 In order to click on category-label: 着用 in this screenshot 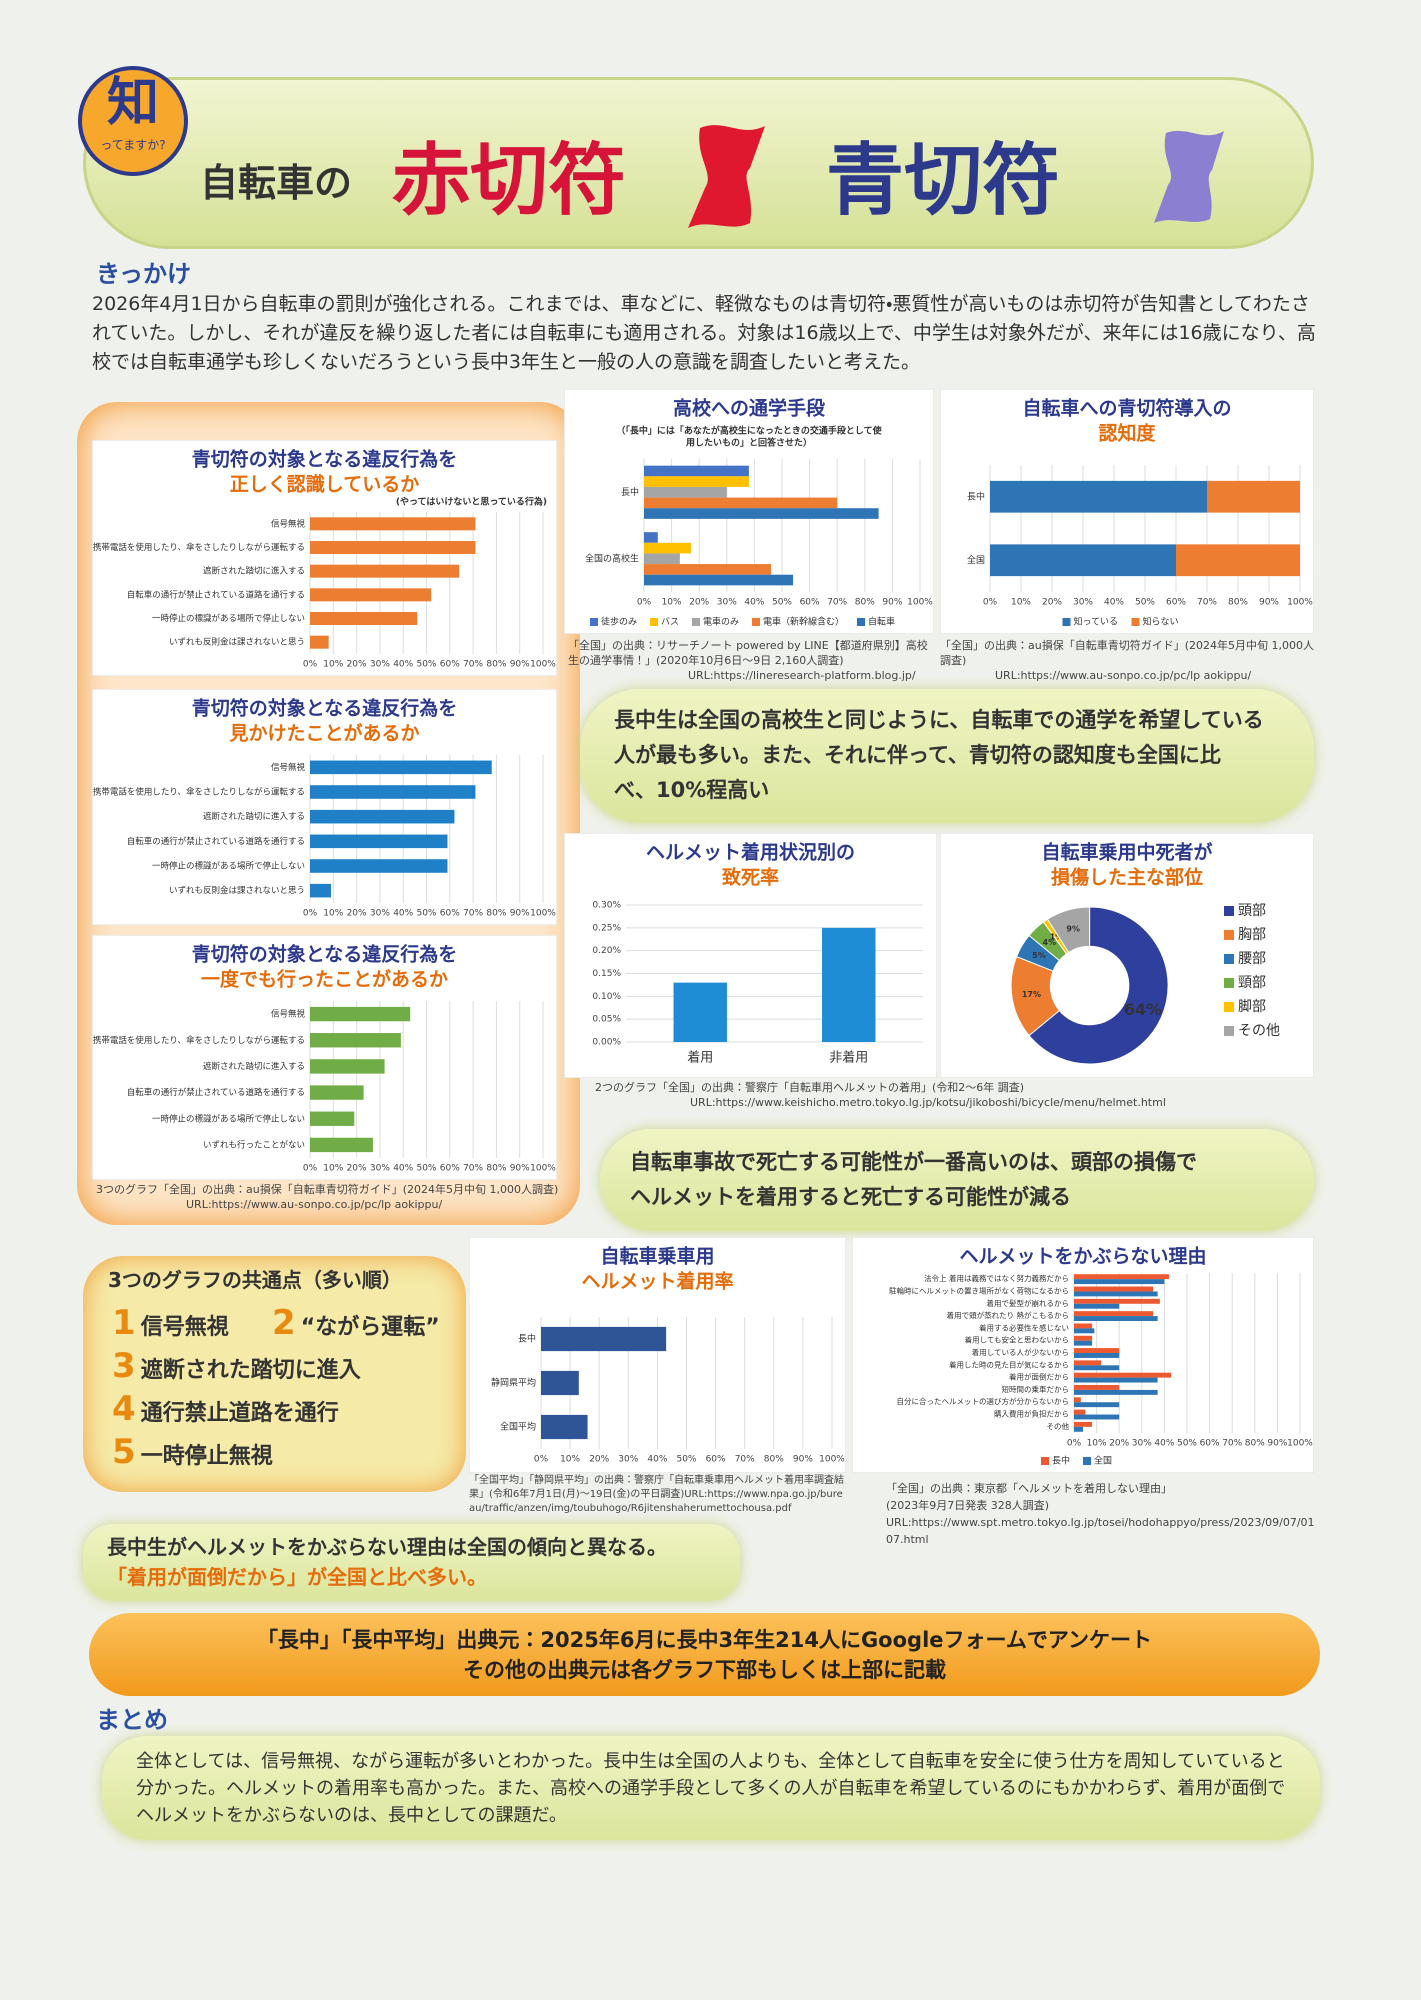, I will do `click(700, 1058)`.